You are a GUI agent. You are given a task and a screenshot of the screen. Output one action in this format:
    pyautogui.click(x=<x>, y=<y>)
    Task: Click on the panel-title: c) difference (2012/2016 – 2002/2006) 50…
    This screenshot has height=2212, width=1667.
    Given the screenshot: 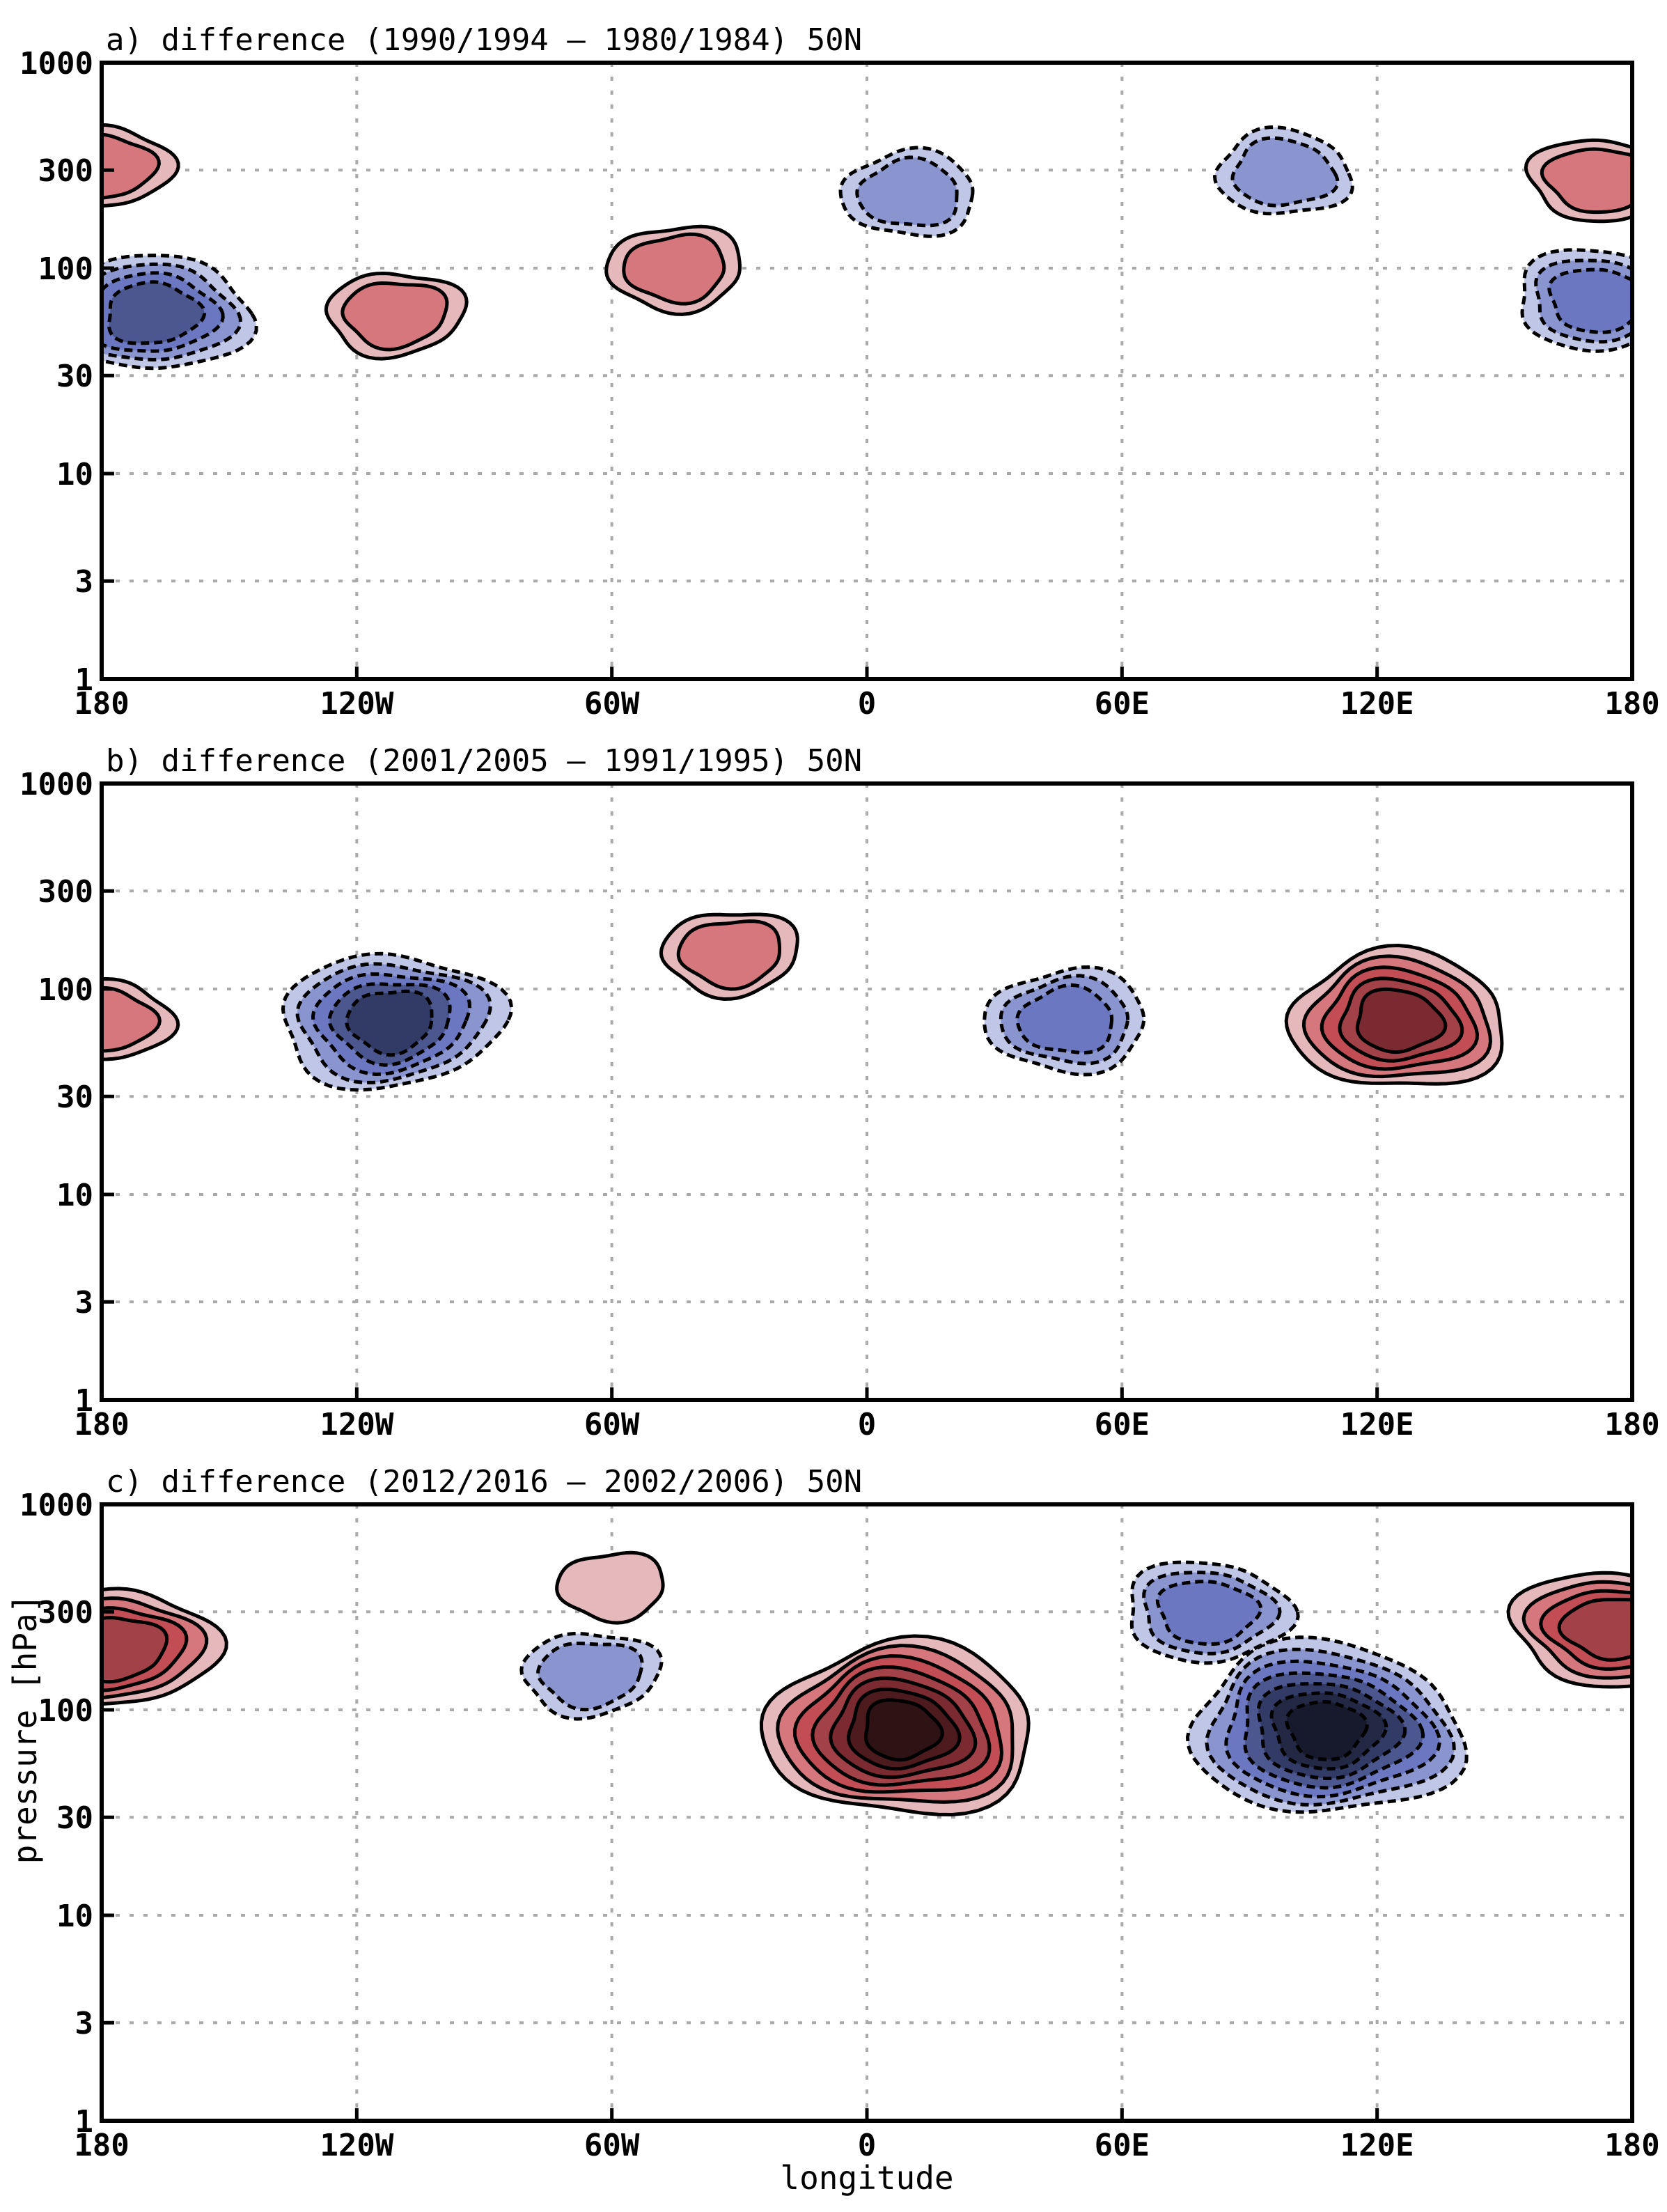 What is the action you would take?
    pyautogui.click(x=484, y=1482)
    